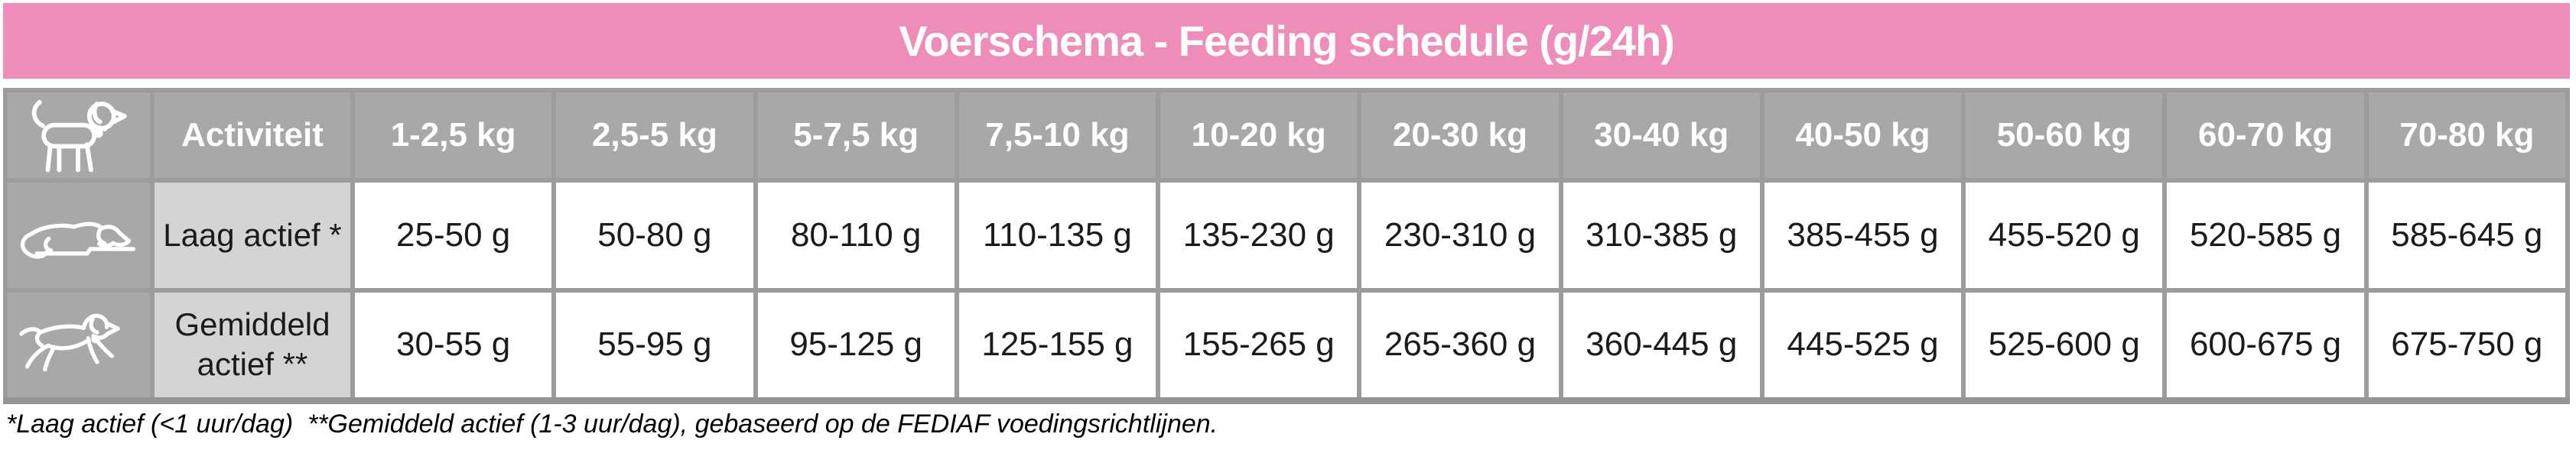 The height and width of the screenshot is (450, 2576). What do you see at coordinates (654, 135) in the screenshot?
I see `column-header-weight-2: 2,5-5 kg` at bounding box center [654, 135].